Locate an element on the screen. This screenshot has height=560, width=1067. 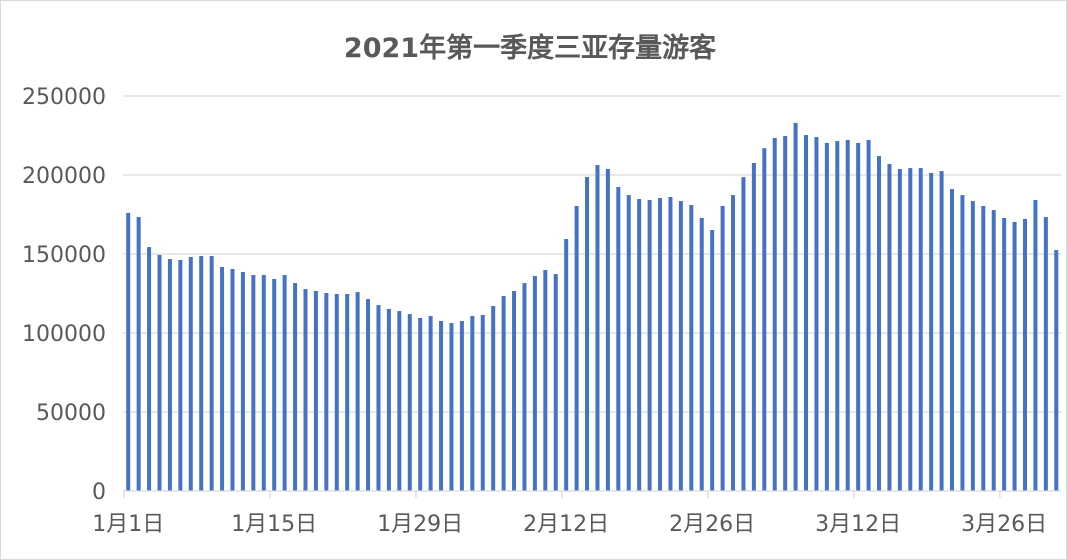
x-tick-label: 2月12日 is located at coordinates (566, 524).